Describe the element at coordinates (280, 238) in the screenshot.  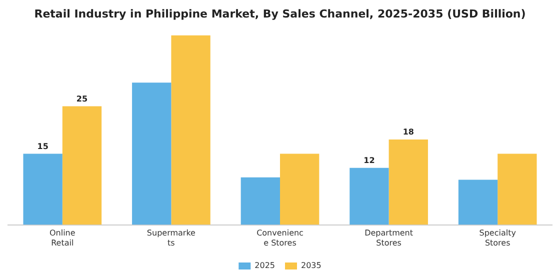
I see `x-tick-label: Convenience Stores` at that location.